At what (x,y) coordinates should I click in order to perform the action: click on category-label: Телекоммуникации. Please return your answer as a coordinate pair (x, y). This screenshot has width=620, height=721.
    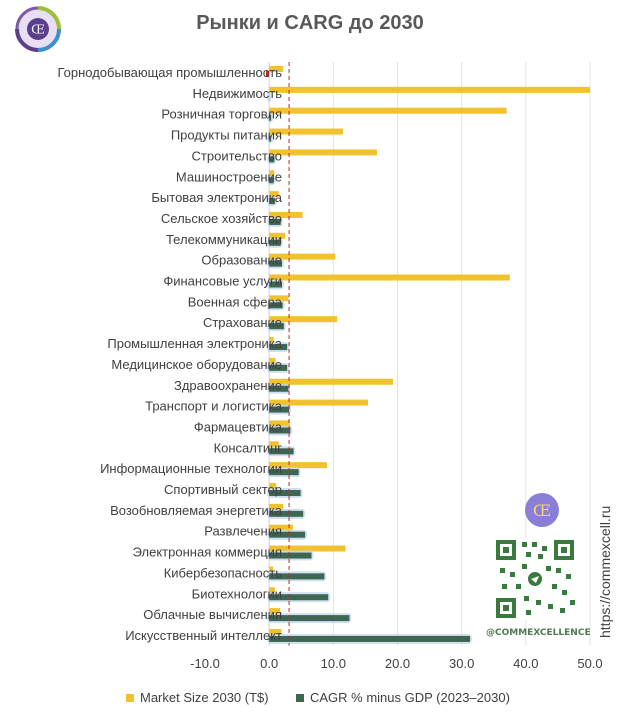
    Looking at the image, I should click on (224, 239).